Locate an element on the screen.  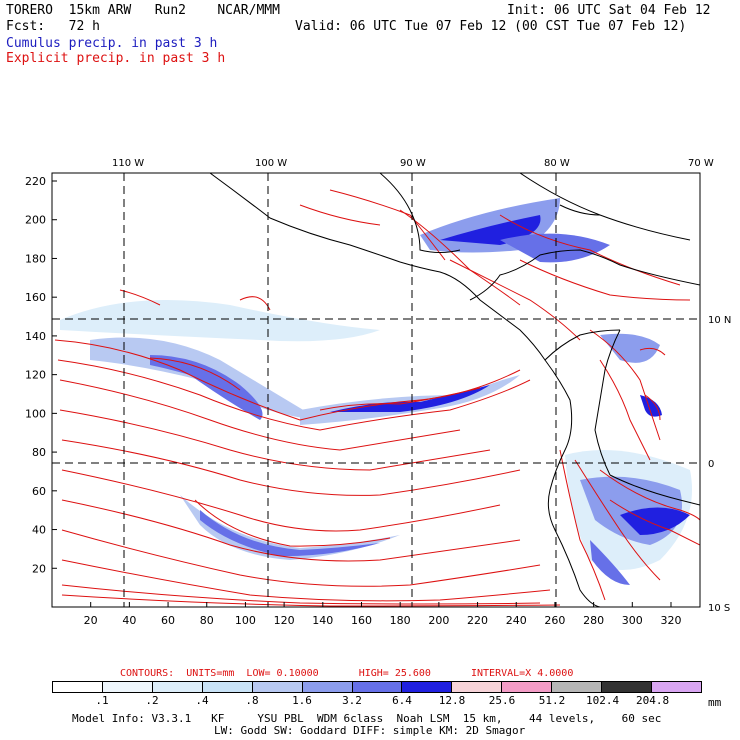
x-tick-label: 280 is located at coordinates (593, 620).